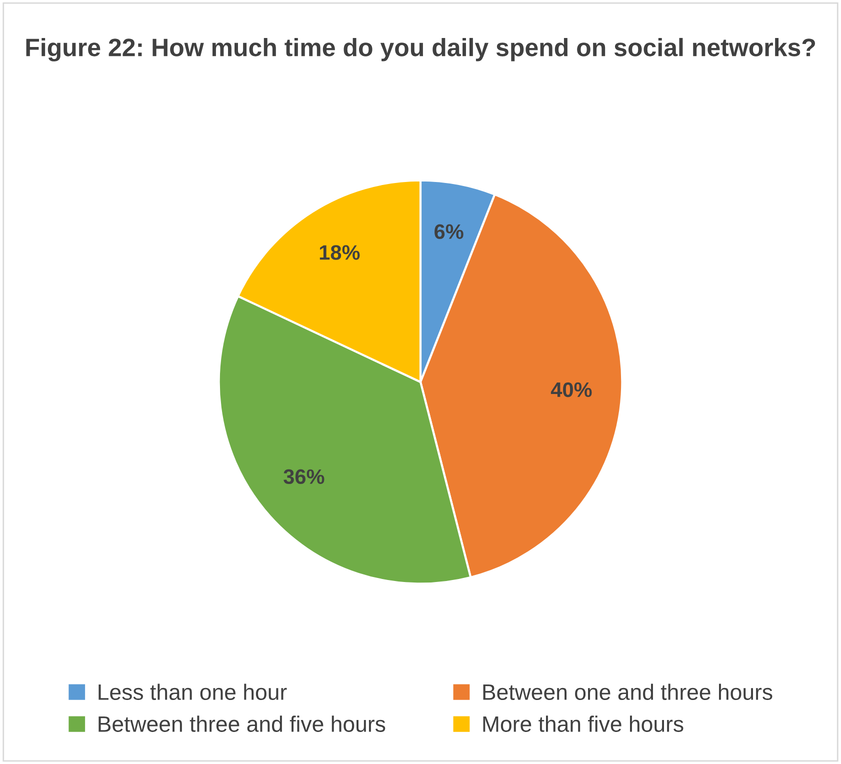 This screenshot has height=764, width=841. What do you see at coordinates (449, 231) in the screenshot?
I see `data-label: 6%` at bounding box center [449, 231].